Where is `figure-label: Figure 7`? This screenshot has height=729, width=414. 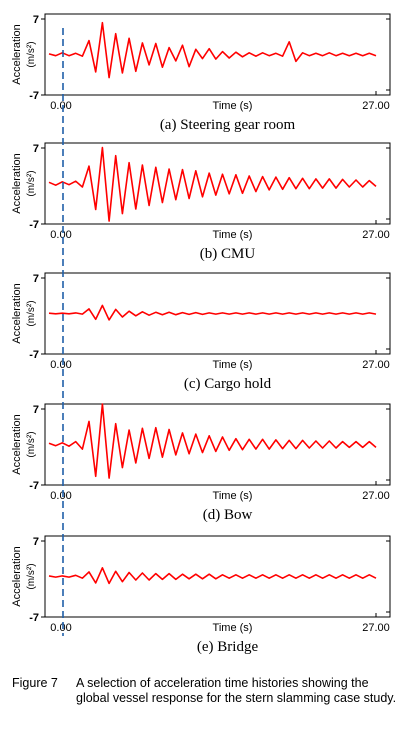
figure-label: Figure 7 is located at coordinates (35, 683).